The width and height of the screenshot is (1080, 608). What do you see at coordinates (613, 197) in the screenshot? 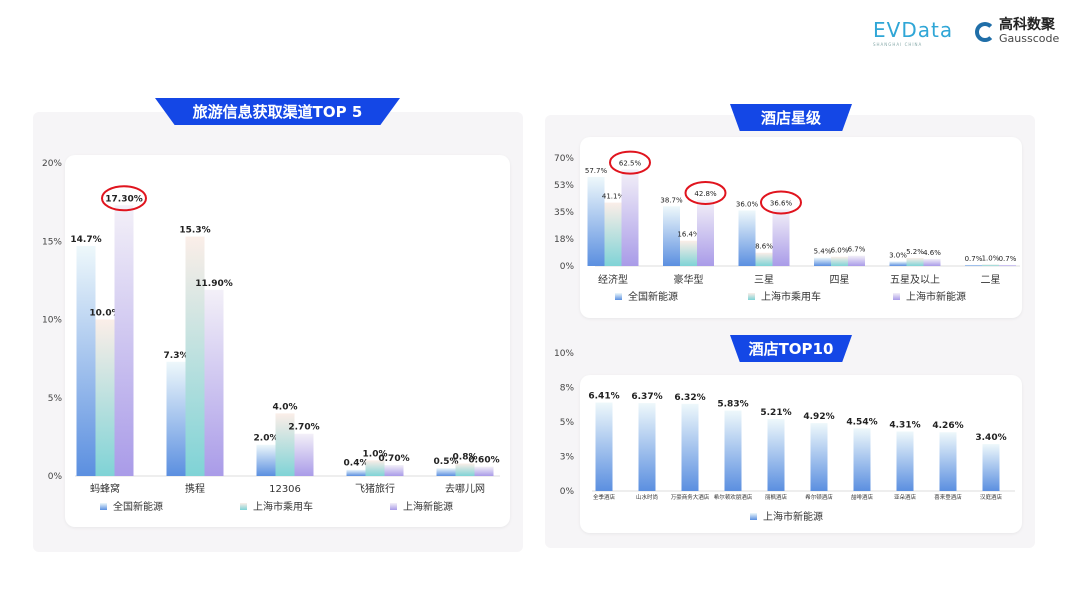
I see `data-label: 41.1%` at bounding box center [613, 197].